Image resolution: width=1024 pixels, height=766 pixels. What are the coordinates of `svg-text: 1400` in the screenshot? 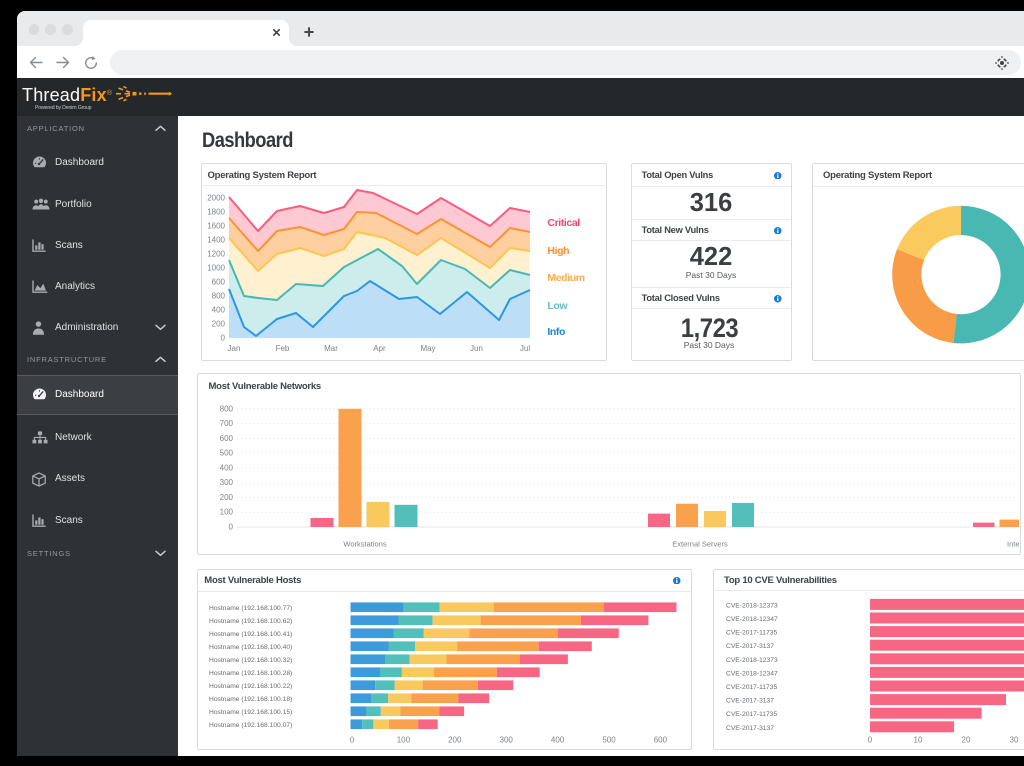 It's located at (216, 240).